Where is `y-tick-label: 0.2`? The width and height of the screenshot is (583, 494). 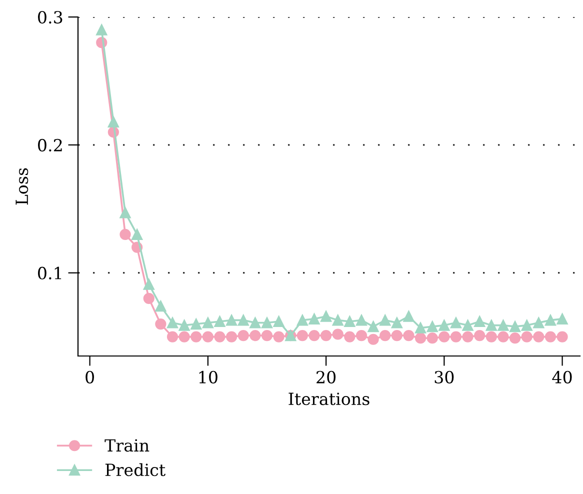 y-tick-label: 0.2 is located at coordinates (50, 145).